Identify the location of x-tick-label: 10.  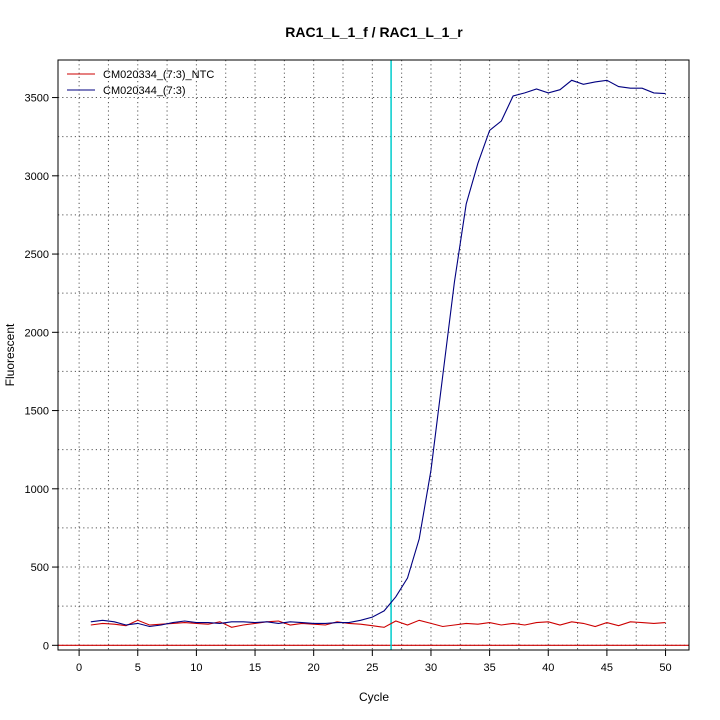
(196, 668).